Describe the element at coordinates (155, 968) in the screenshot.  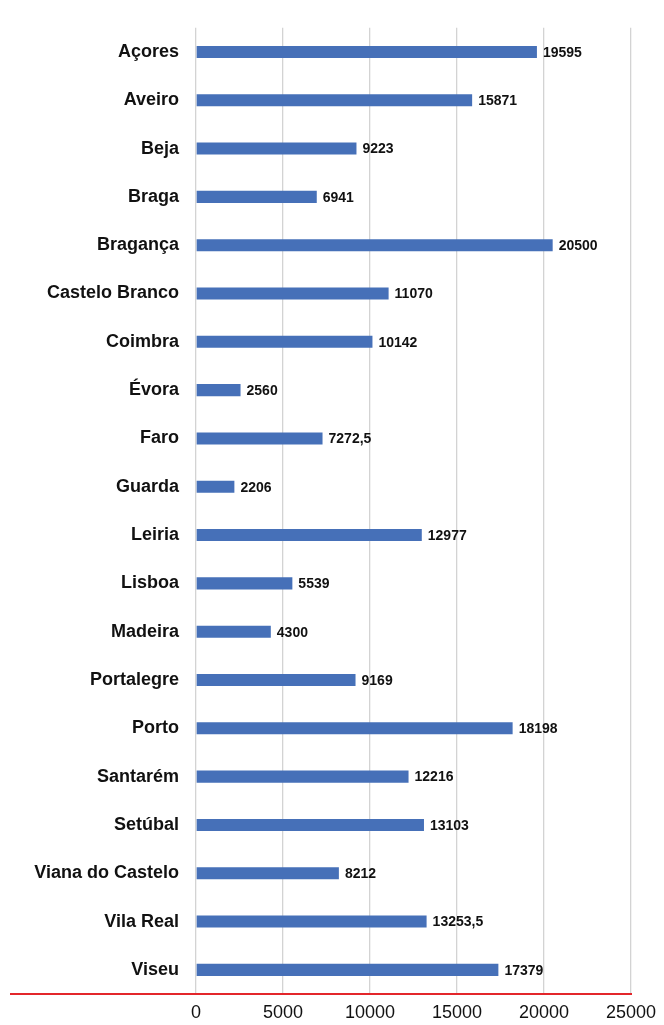
I see `y-tick-label: Viseu` at that location.